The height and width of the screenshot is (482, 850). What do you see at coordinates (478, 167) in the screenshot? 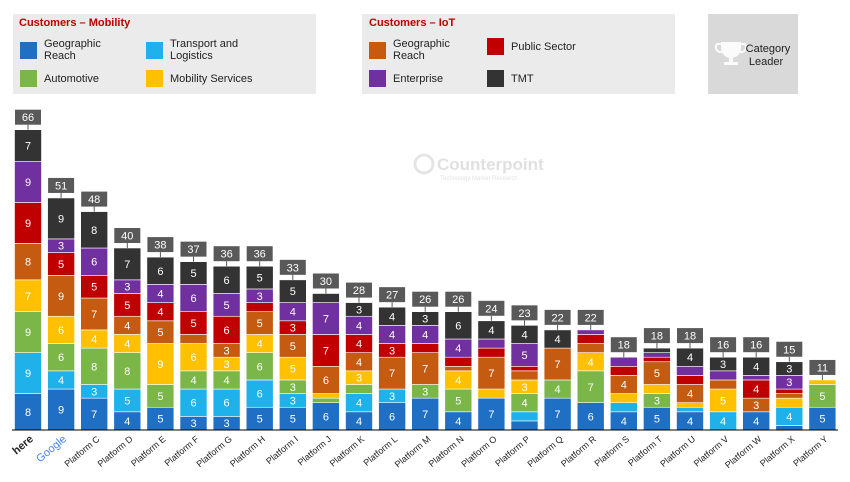
I see `watermark: Counterpoint Technology Market Research` at bounding box center [478, 167].